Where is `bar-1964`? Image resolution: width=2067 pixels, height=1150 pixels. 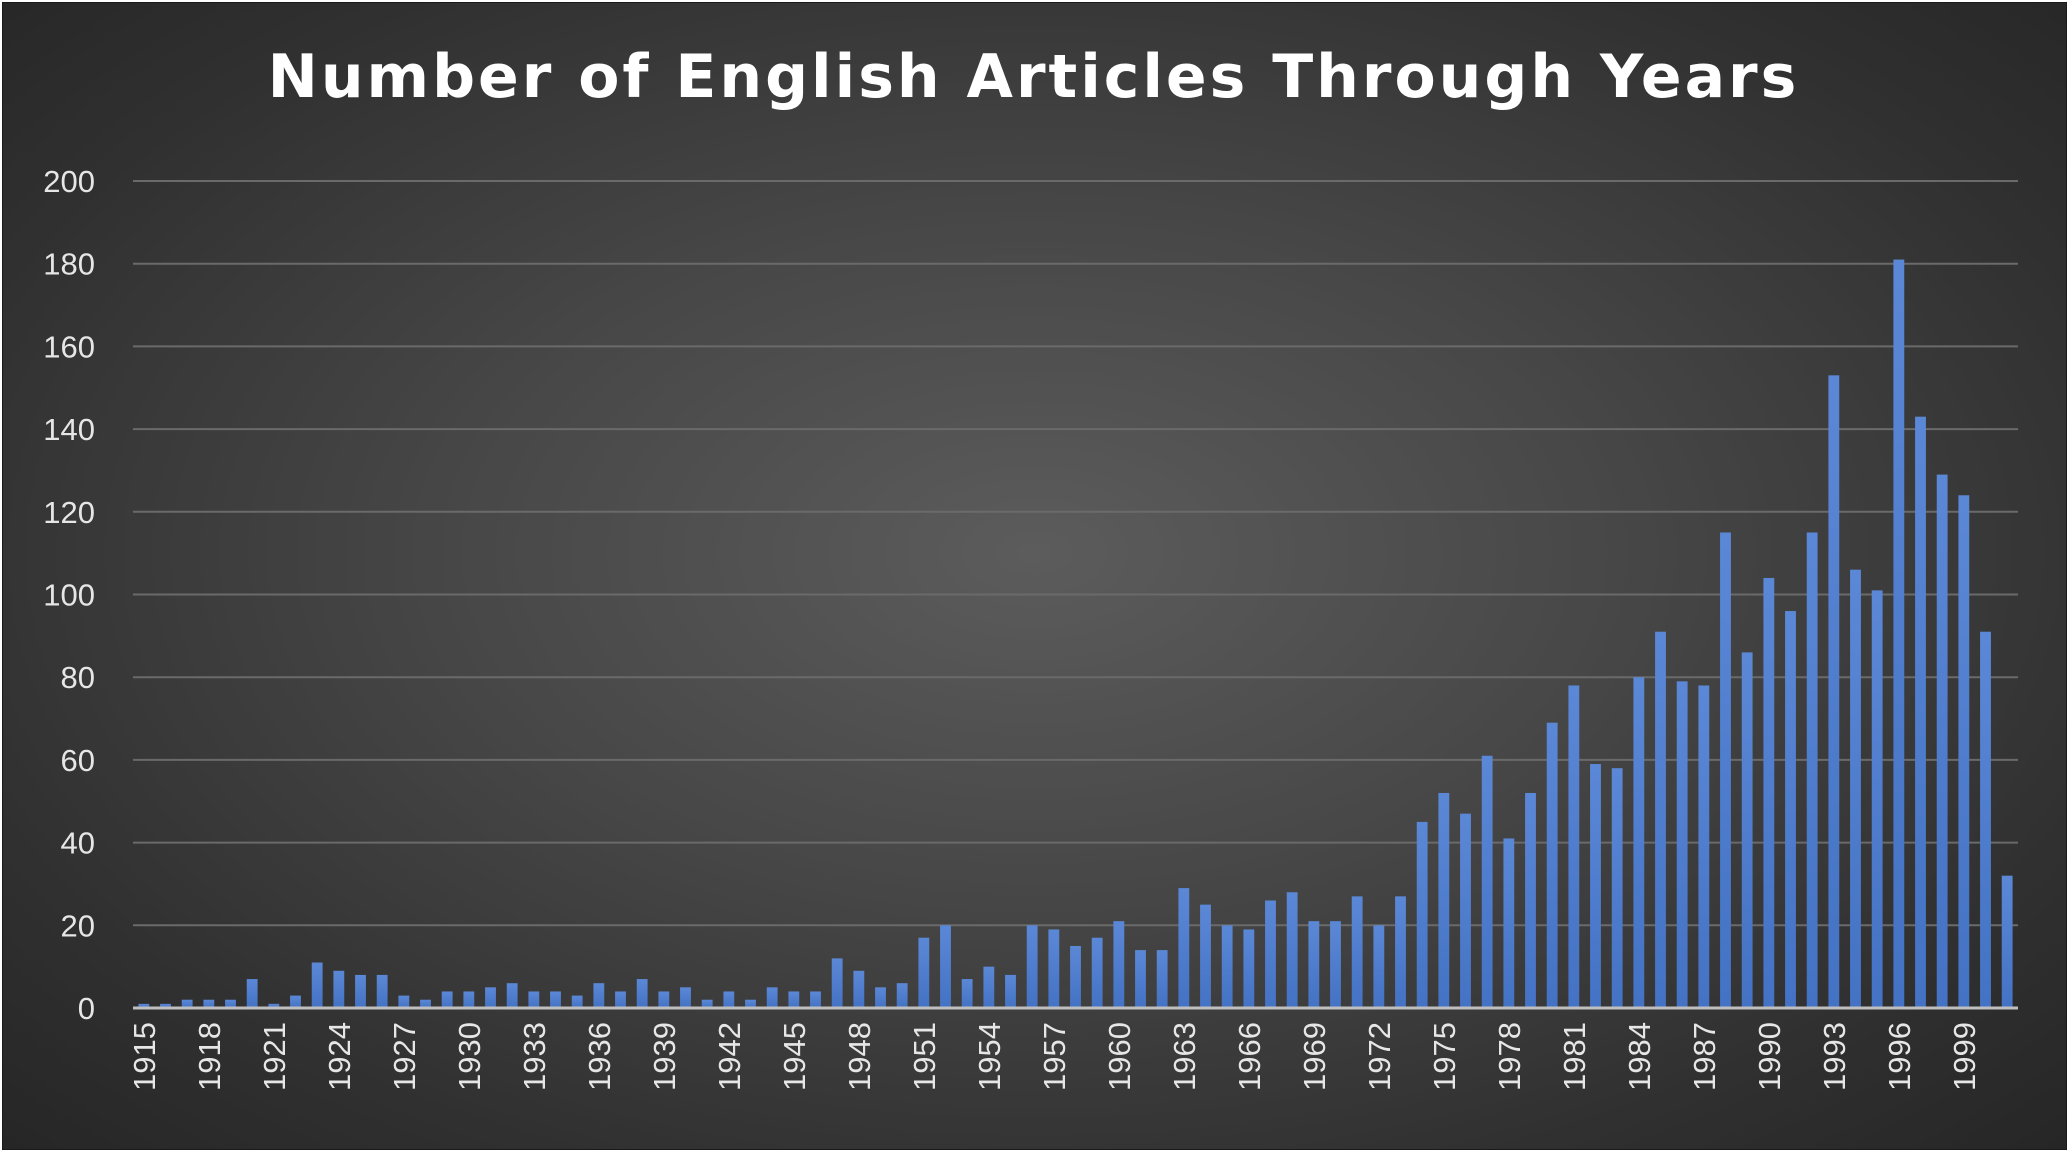
bar-1964 is located at coordinates (1205, 956).